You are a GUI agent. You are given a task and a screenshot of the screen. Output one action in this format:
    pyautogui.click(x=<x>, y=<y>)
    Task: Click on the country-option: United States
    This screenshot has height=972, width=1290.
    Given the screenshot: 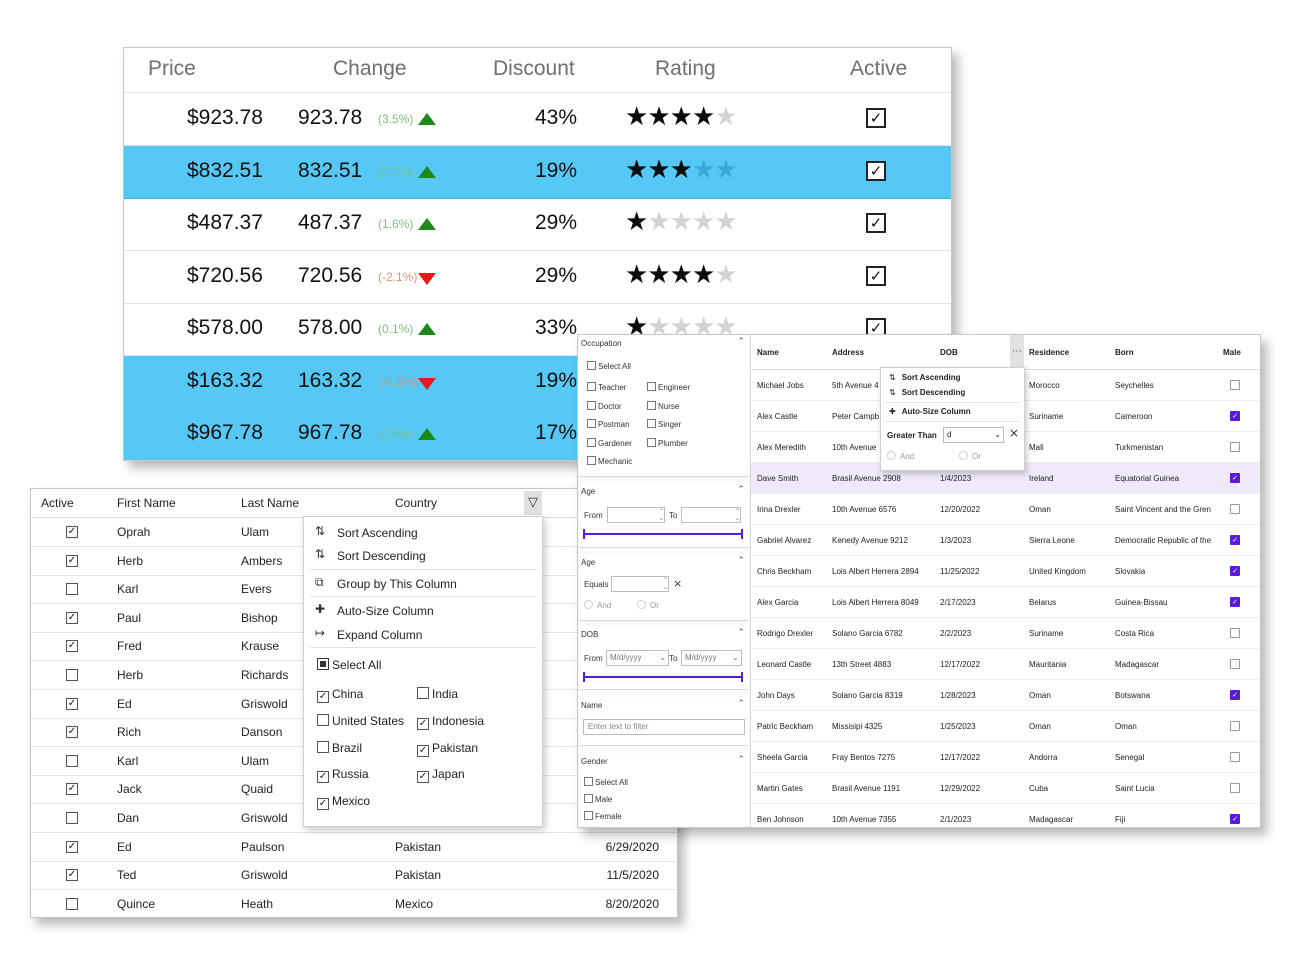 What is the action you would take?
    pyautogui.click(x=360, y=720)
    